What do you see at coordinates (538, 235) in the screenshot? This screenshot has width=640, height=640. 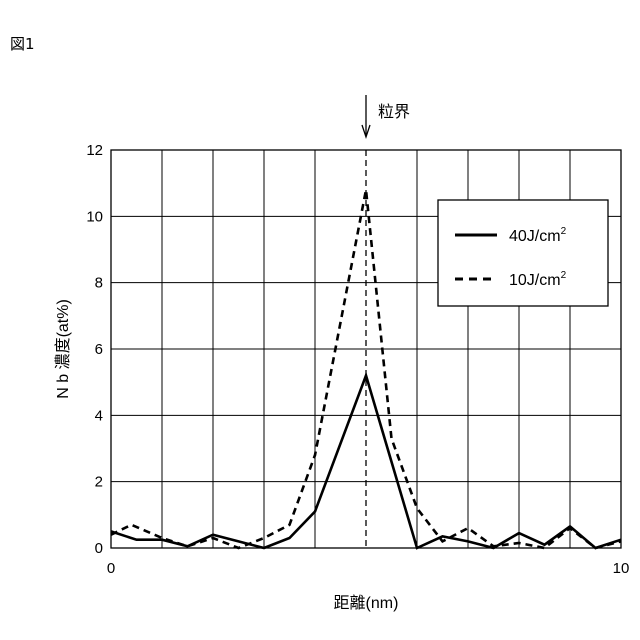 I see `legend-label: 40J/cm2` at bounding box center [538, 235].